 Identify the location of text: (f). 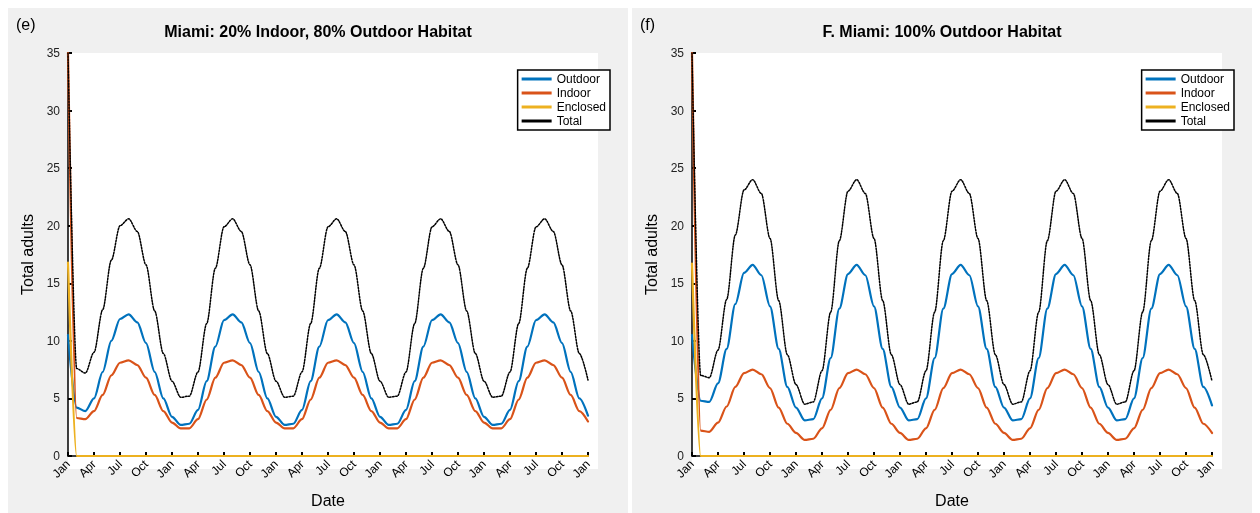
(648, 24).